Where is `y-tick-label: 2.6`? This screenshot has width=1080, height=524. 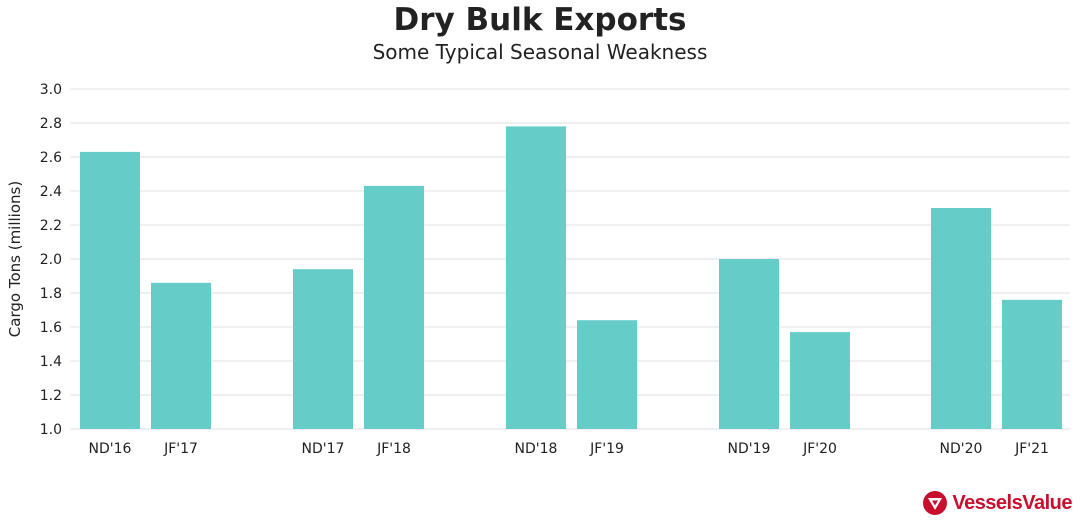
y-tick-label: 2.6 is located at coordinates (51, 158).